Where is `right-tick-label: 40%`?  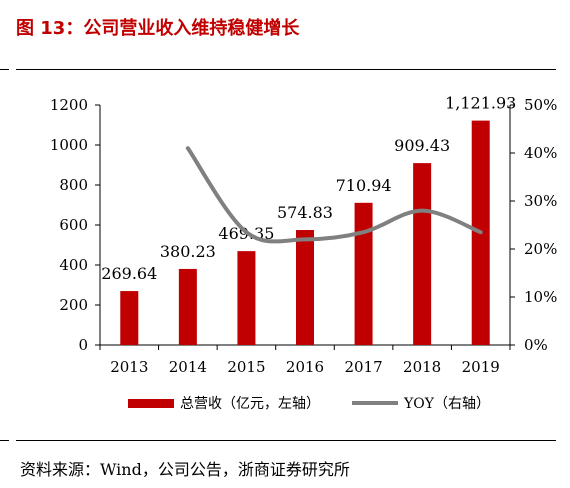
right-tick-label: 40% is located at coordinates (540, 153).